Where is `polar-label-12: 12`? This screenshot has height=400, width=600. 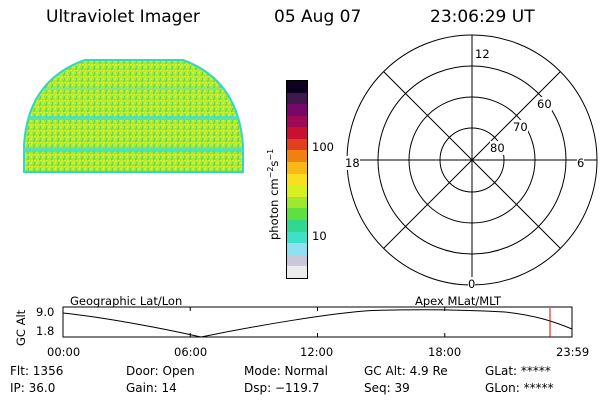 polar-label-12: 12 is located at coordinates (482, 54).